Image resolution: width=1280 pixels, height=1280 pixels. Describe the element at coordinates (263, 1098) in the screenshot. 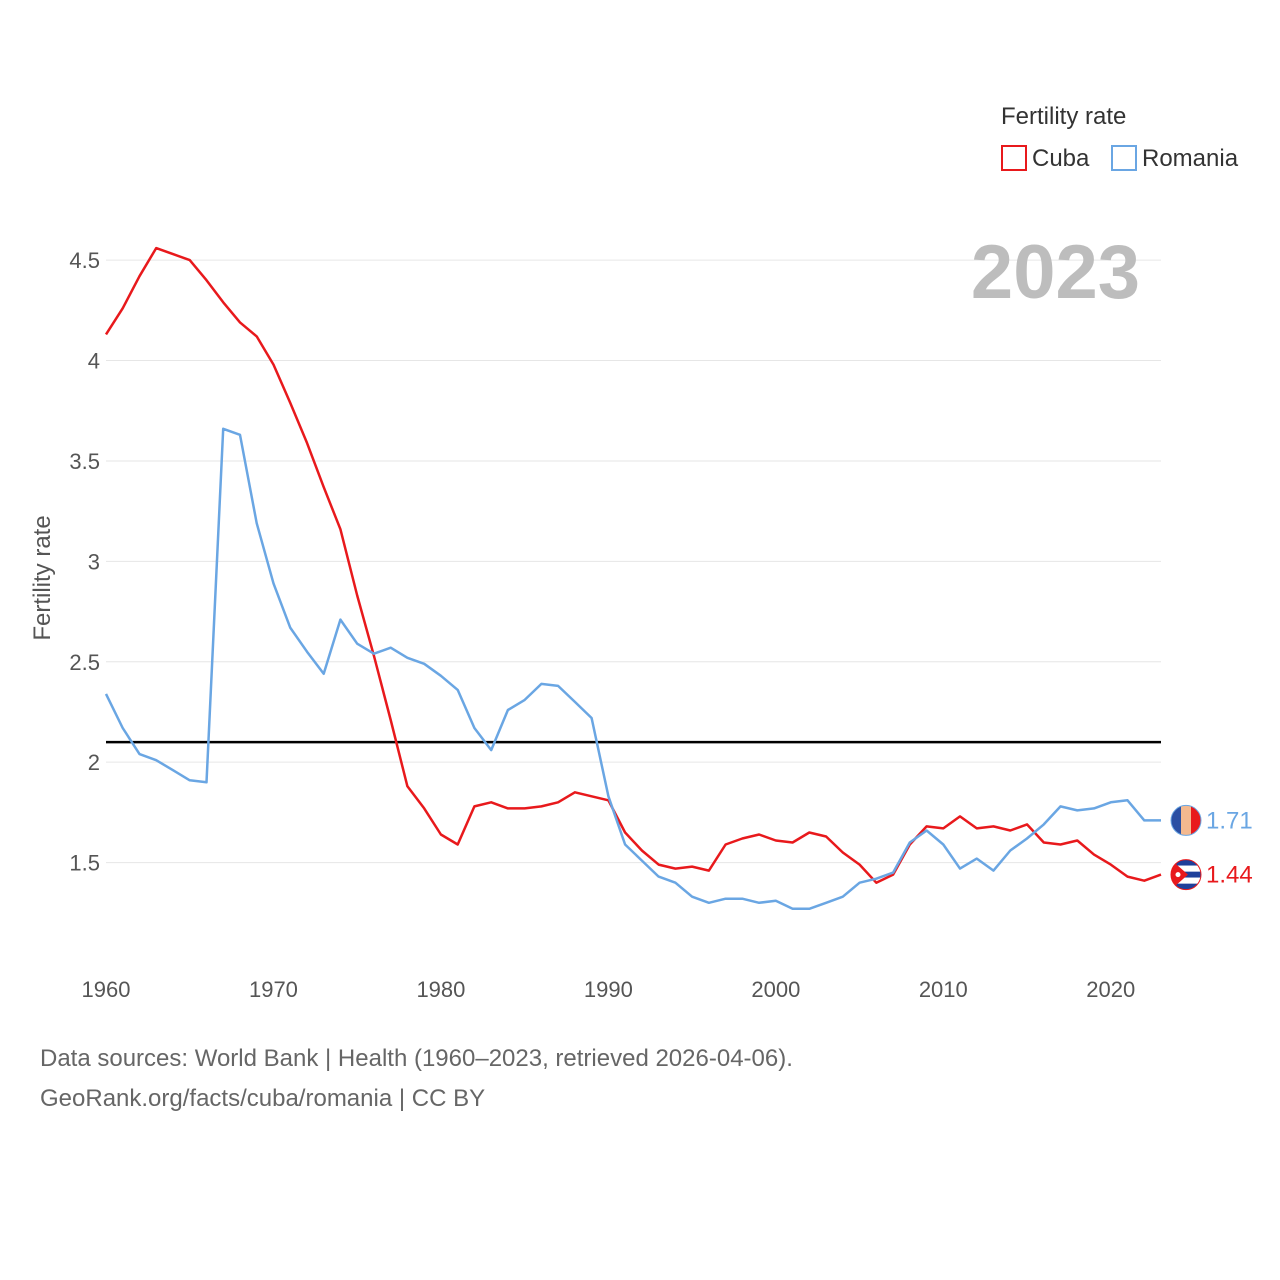

I see `attribution-line: GeoRank.org/facts/cuba/romania | CC BY` at that location.